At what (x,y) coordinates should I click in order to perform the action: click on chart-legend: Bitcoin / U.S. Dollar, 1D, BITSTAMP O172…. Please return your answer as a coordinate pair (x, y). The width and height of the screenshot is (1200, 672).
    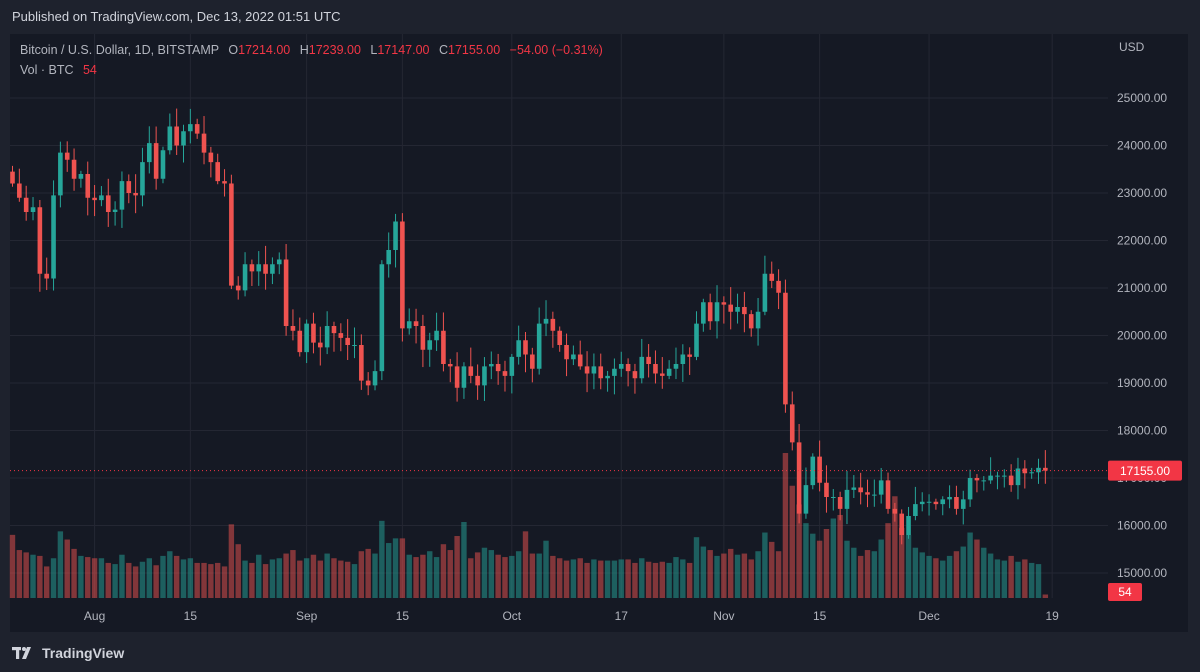
    Looking at the image, I should click on (311, 60).